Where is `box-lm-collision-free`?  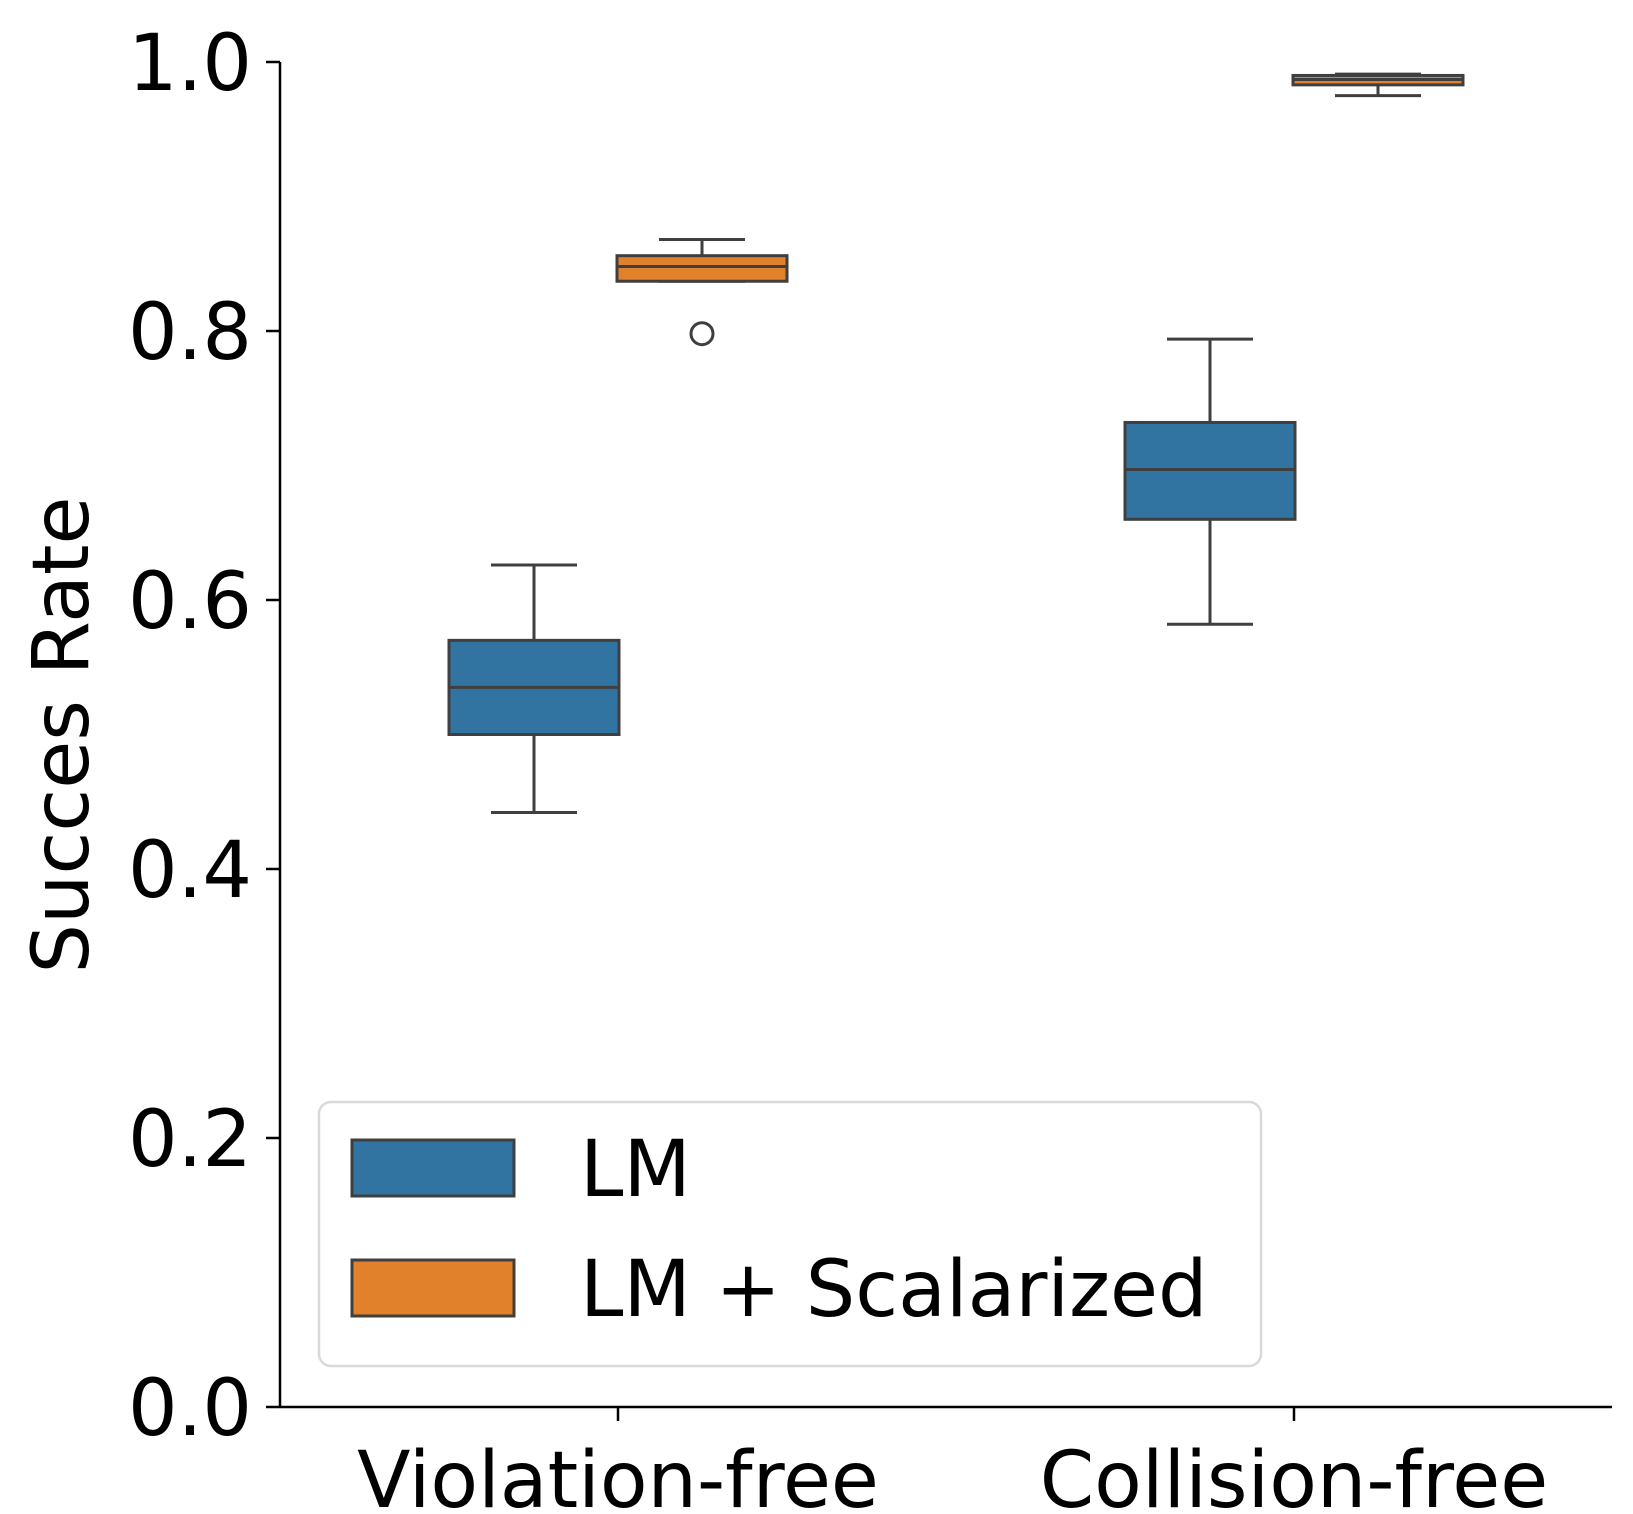
box-lm-collision-free is located at coordinates (1210, 481).